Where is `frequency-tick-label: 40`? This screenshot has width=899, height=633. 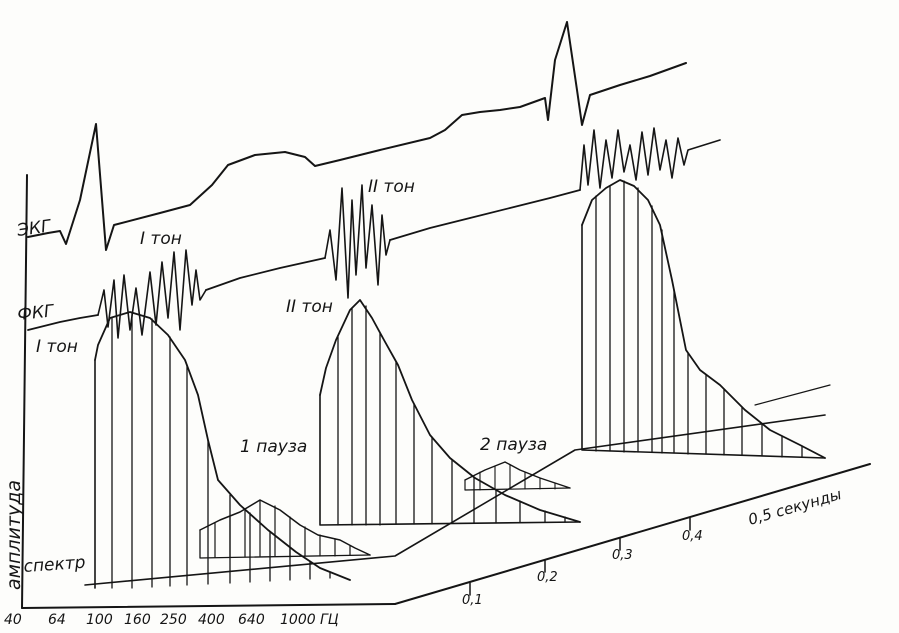
frequency-tick-label: 40 is located at coordinates (13, 620).